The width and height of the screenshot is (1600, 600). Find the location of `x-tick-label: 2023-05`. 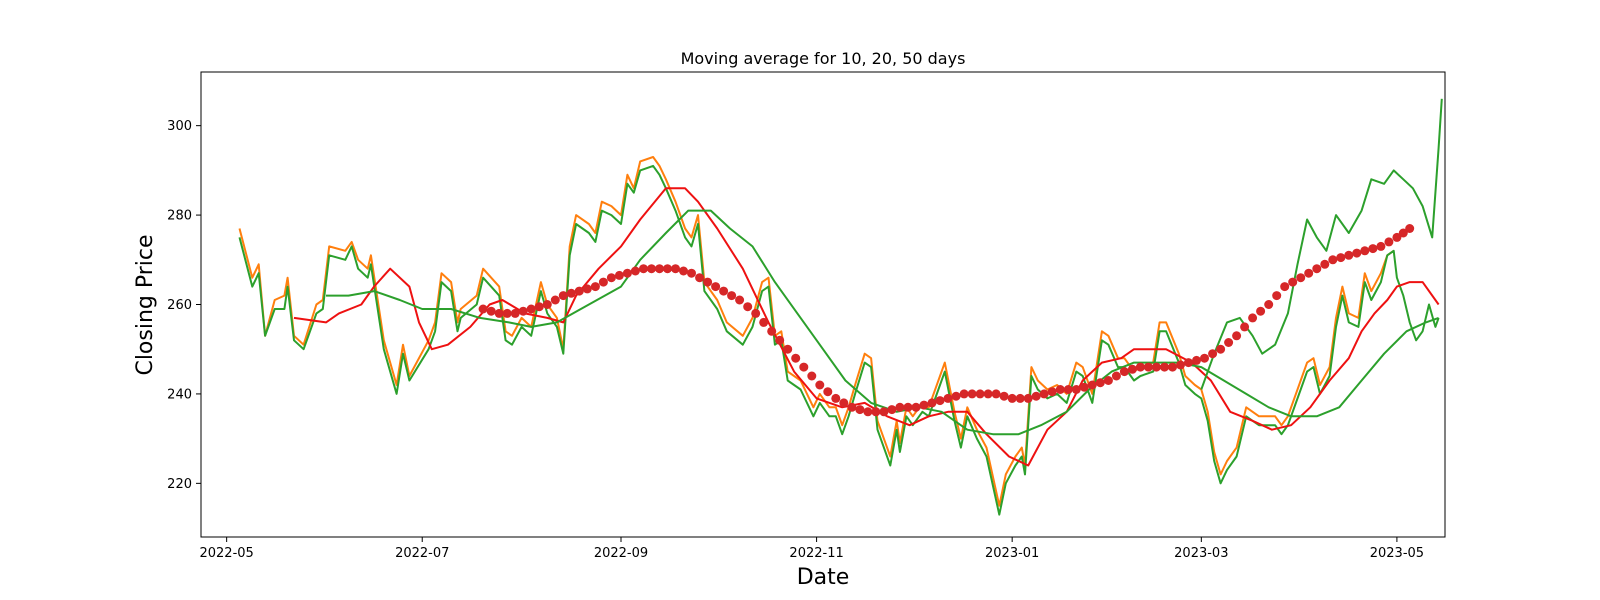

x-tick-label: 2023-05 is located at coordinates (1397, 553).